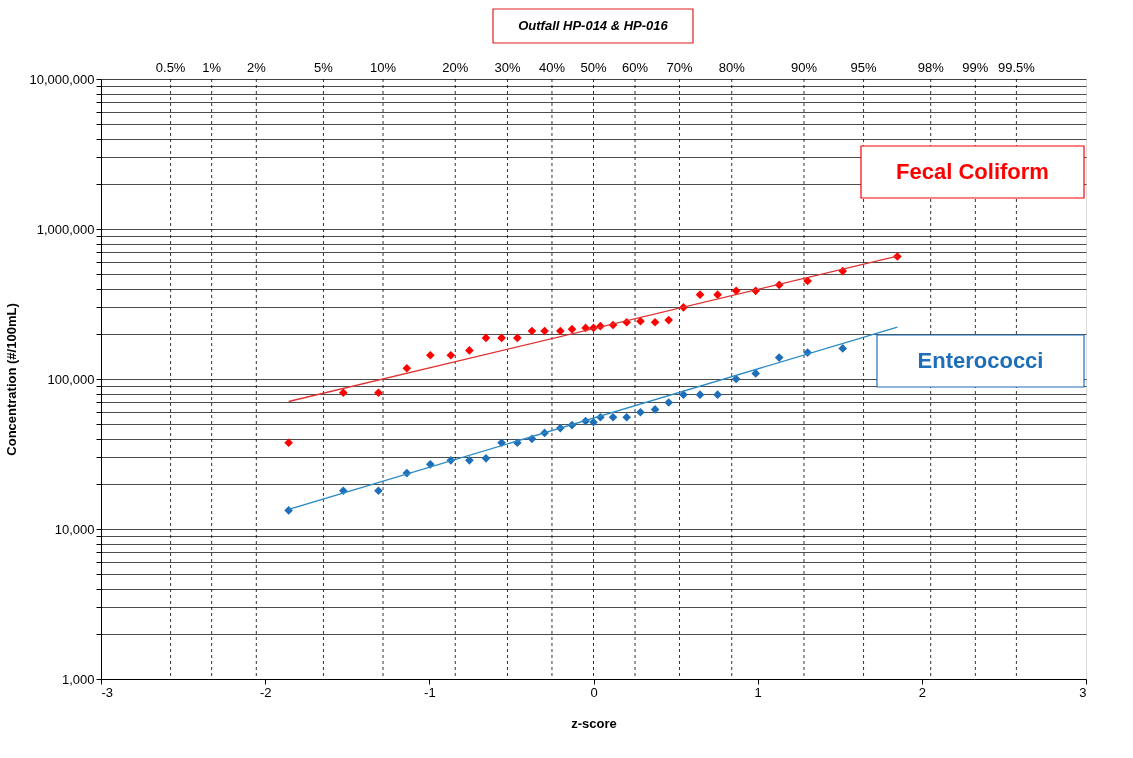 The height and width of the screenshot is (758, 1133). What do you see at coordinates (1016, 67) in the screenshot?
I see `text: 99.5%` at bounding box center [1016, 67].